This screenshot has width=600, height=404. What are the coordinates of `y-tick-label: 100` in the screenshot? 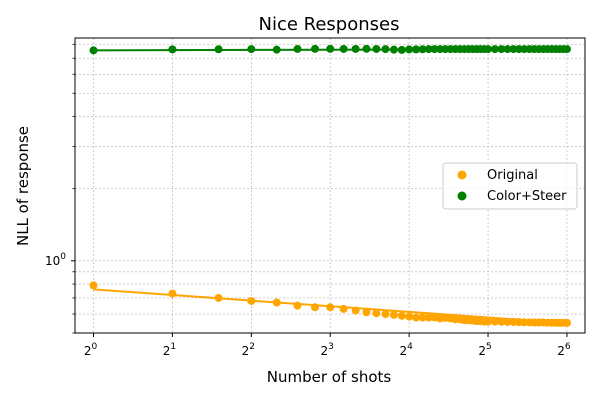 It's located at (55, 260).